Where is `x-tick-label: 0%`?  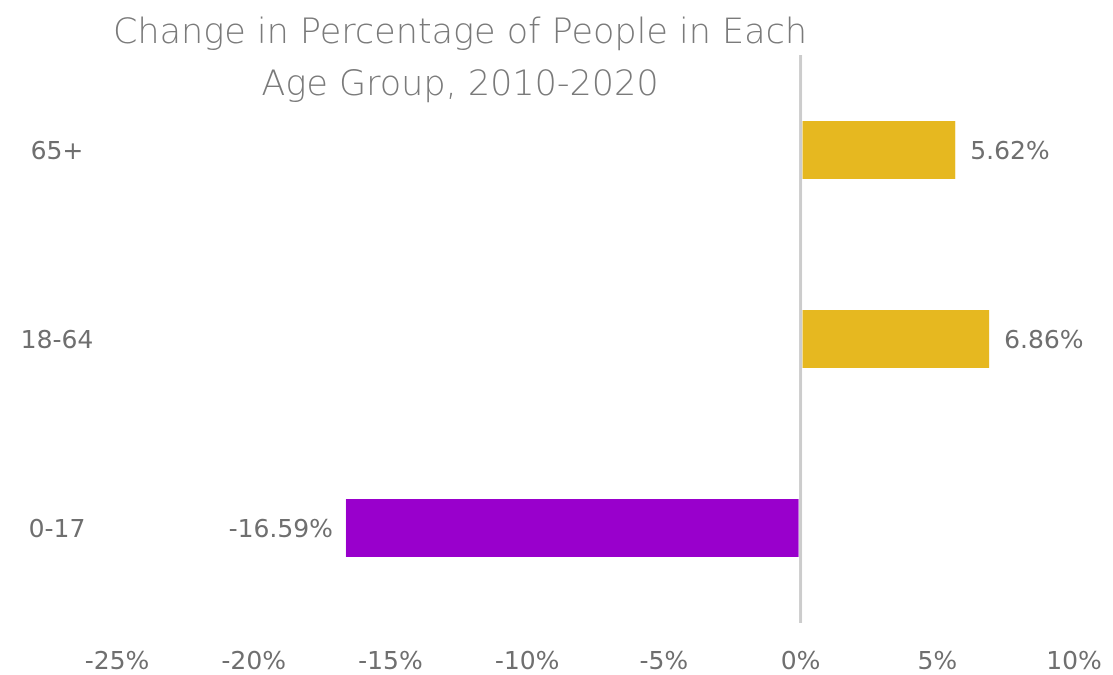 x-tick-label: 0% is located at coordinates (801, 660).